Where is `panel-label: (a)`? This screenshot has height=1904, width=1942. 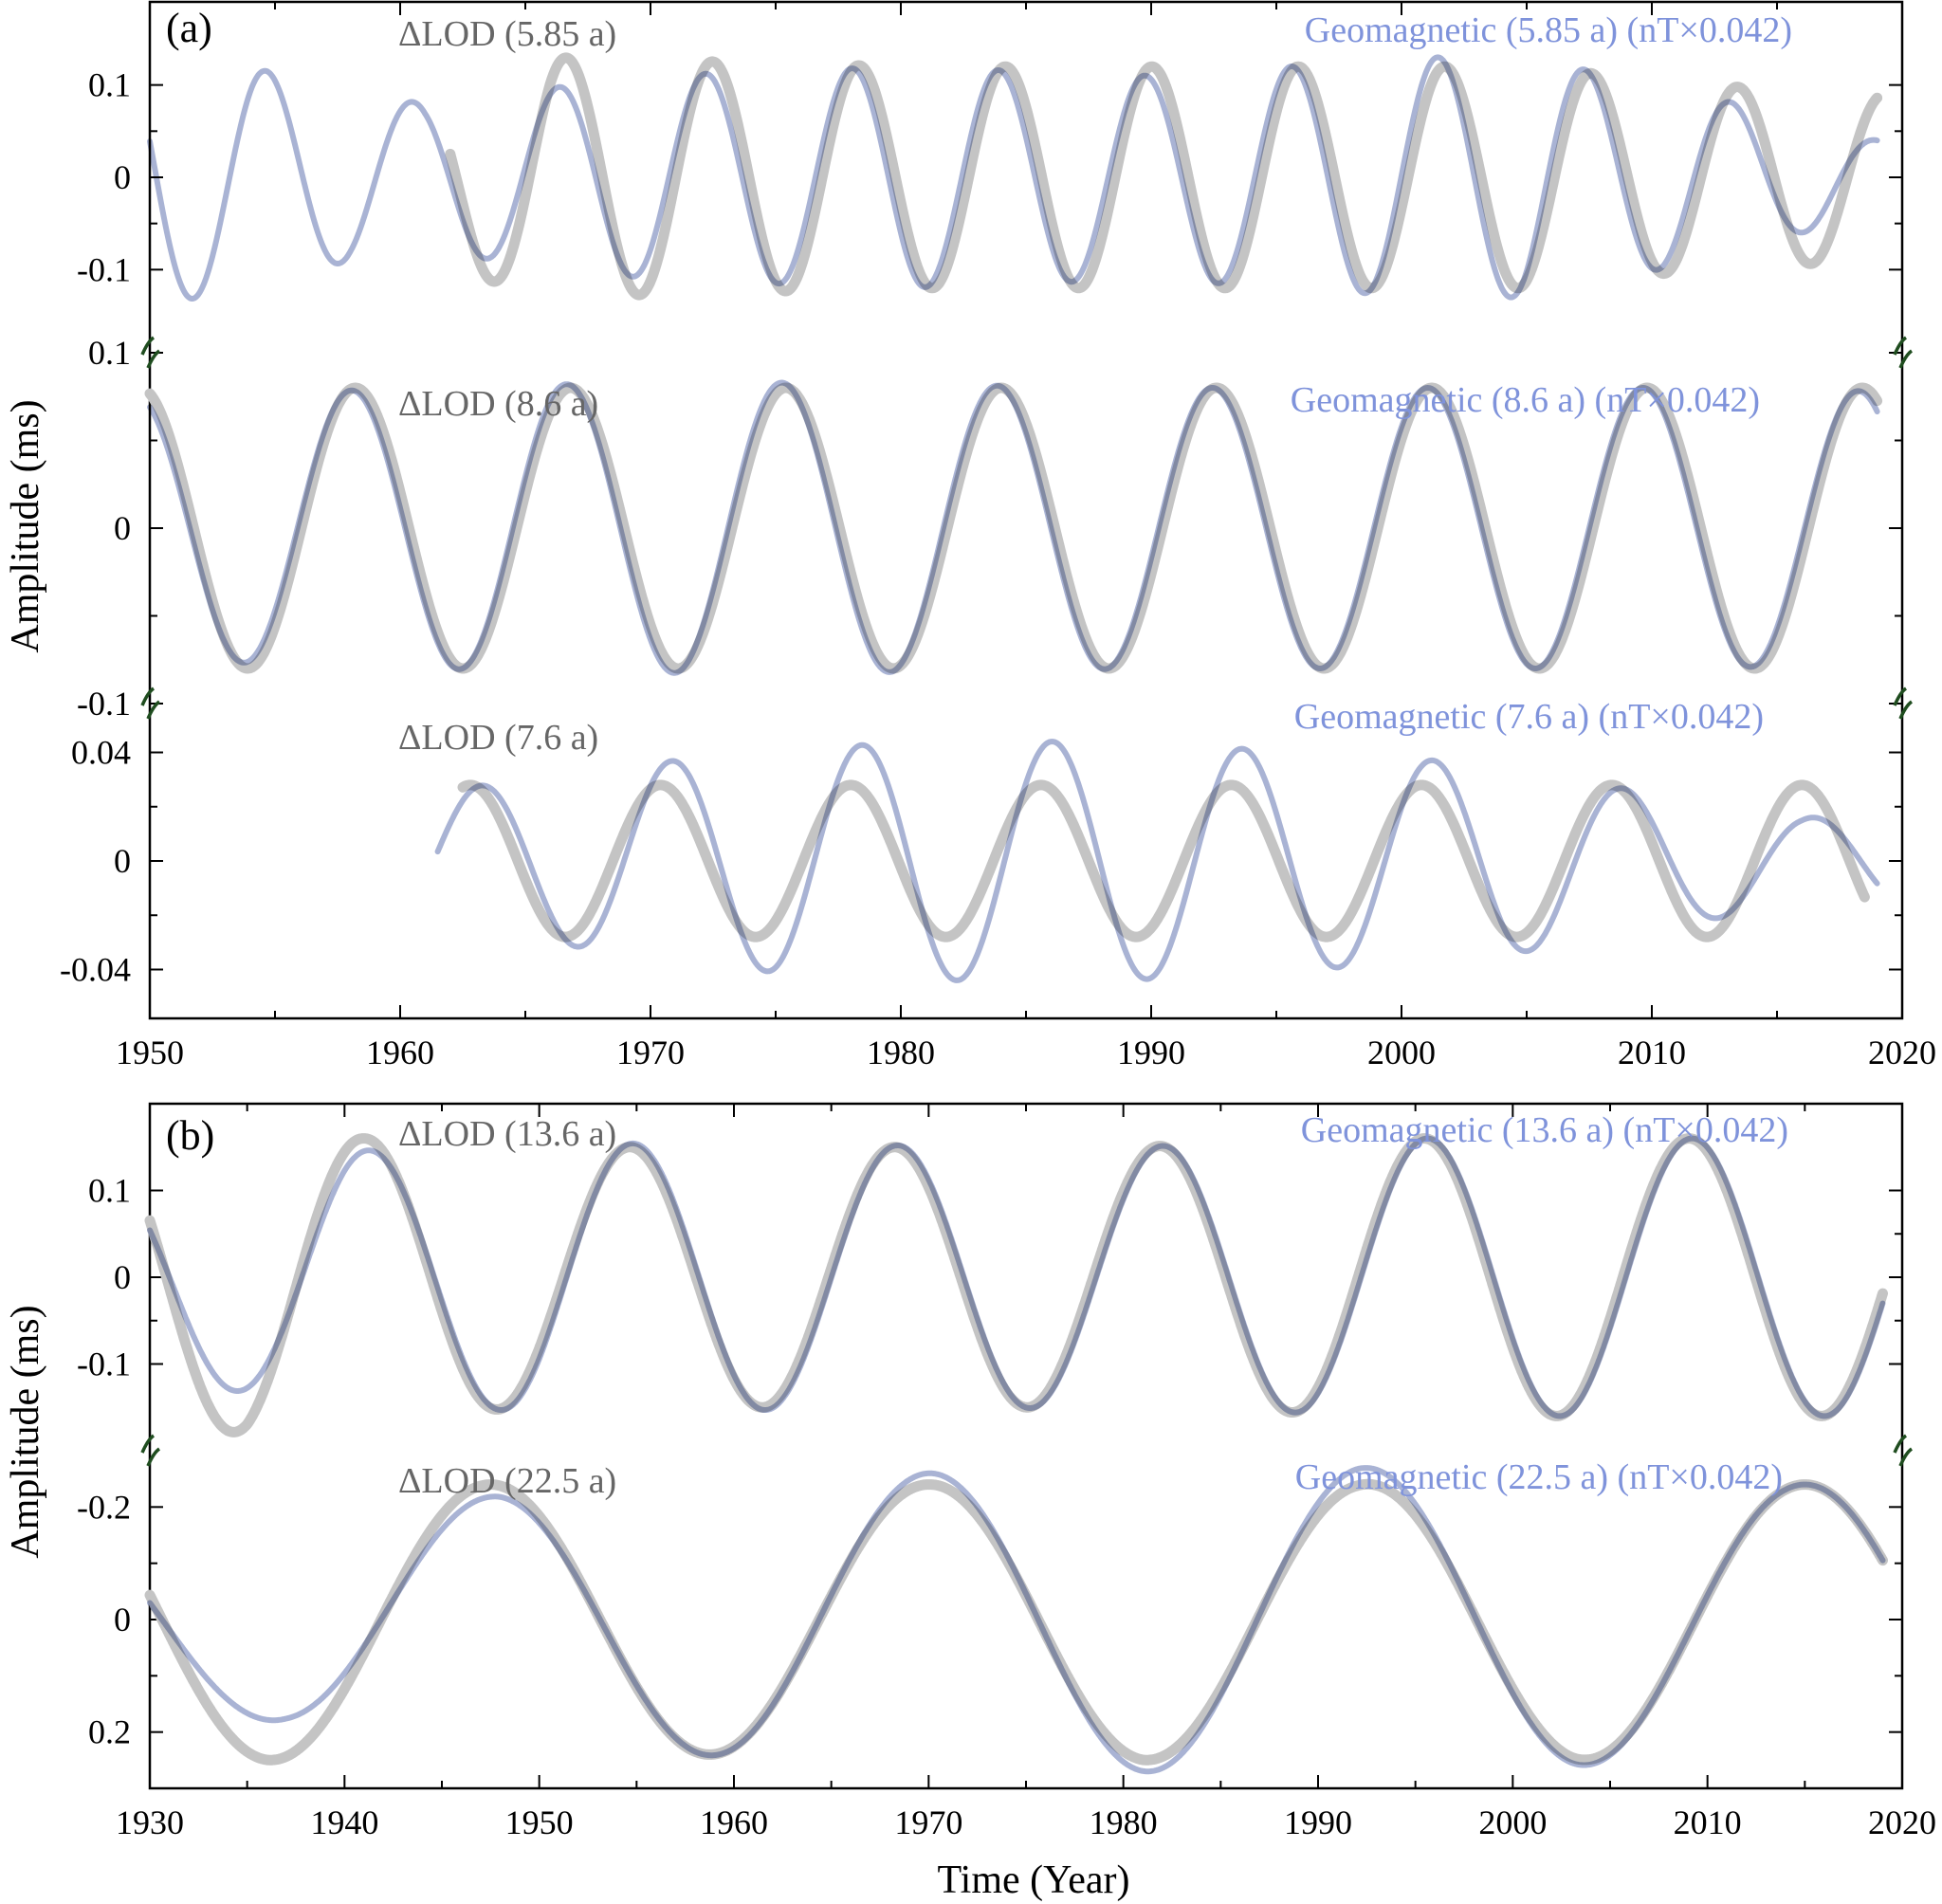
panel-label: (a) is located at coordinates (189, 28).